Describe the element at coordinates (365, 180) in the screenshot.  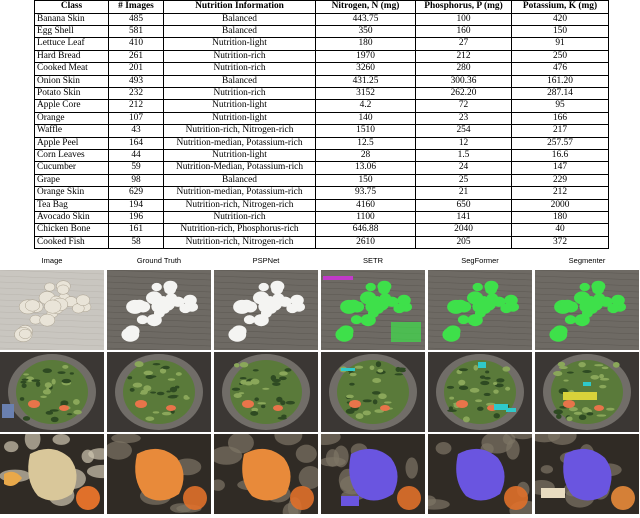
I see `table-cell: 150` at that location.